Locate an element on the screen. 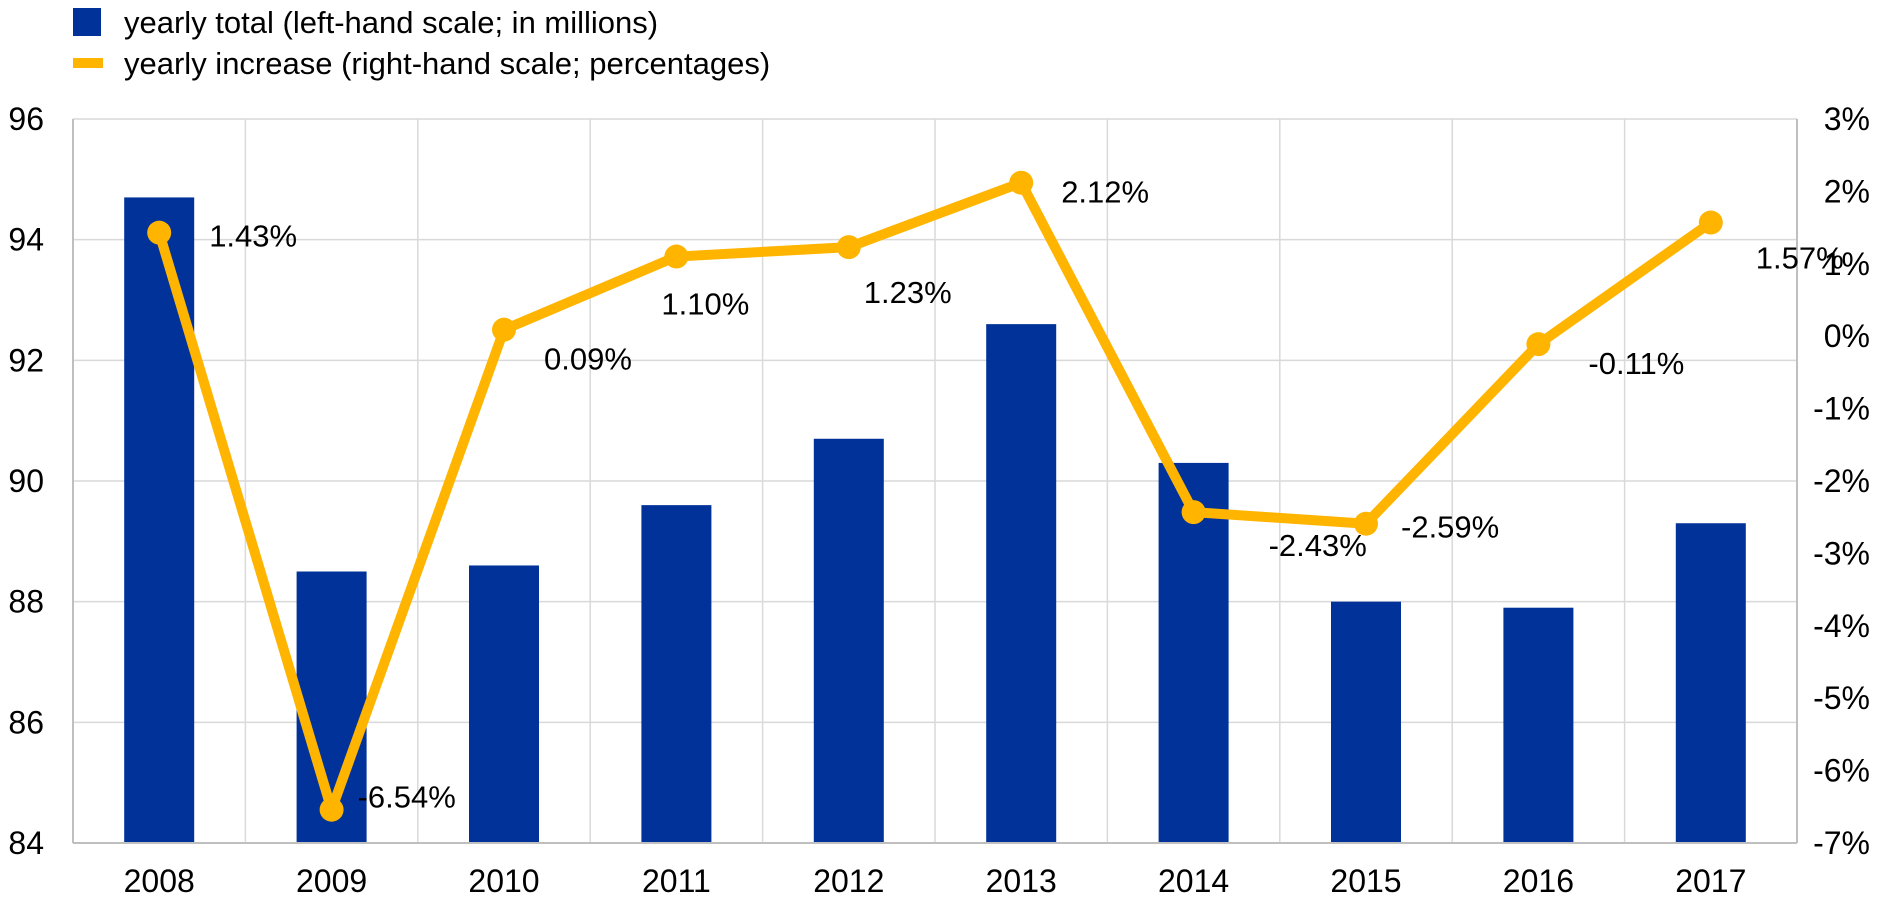  y-left-tick-label: 84 is located at coordinates (26, 843).